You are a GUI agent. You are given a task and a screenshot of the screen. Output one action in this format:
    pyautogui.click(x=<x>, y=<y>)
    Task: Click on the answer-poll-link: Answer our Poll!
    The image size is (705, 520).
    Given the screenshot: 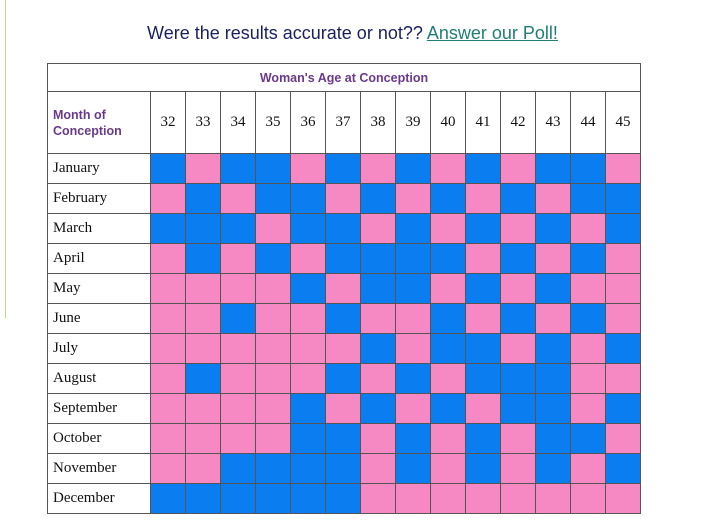 What is the action you would take?
    pyautogui.click(x=492, y=33)
    